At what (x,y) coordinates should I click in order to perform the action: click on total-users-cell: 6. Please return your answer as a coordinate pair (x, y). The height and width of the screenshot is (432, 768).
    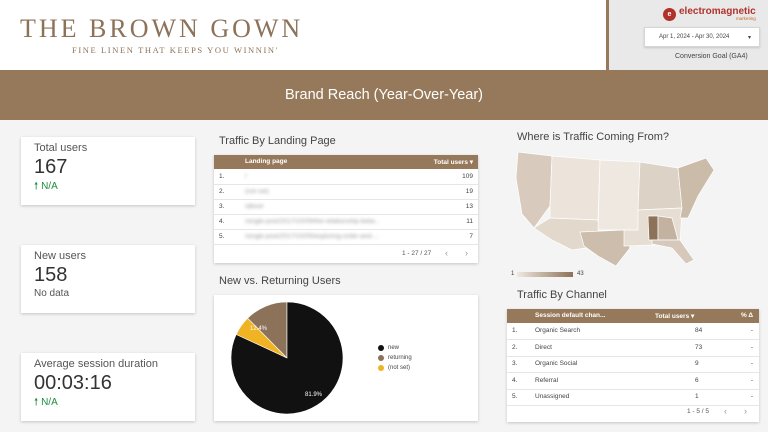
    Looking at the image, I should click on (697, 380).